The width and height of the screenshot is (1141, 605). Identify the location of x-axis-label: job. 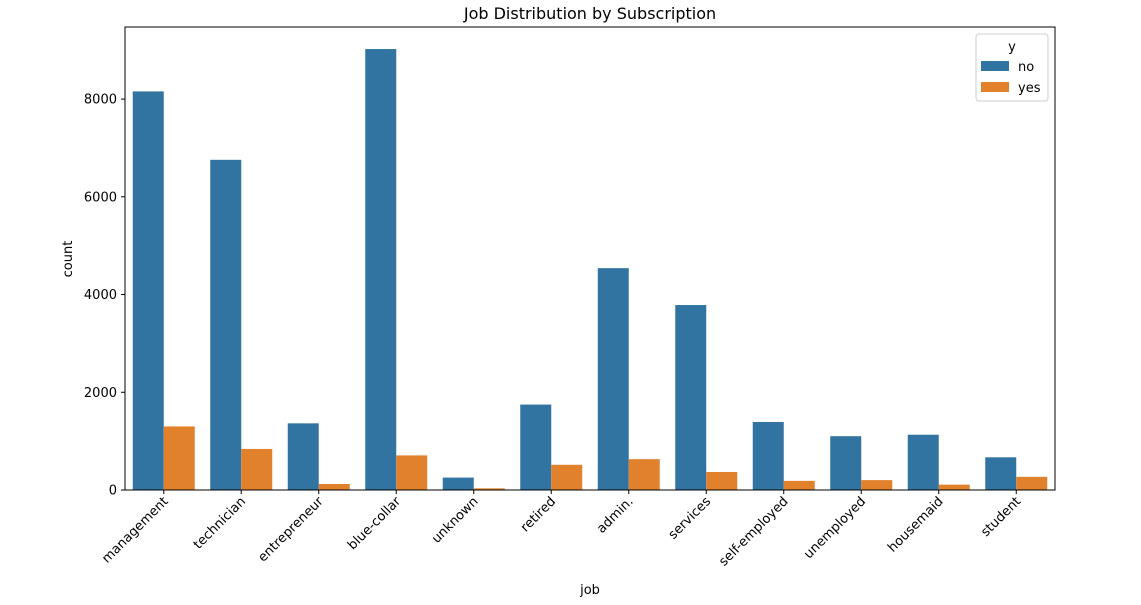
(589, 590).